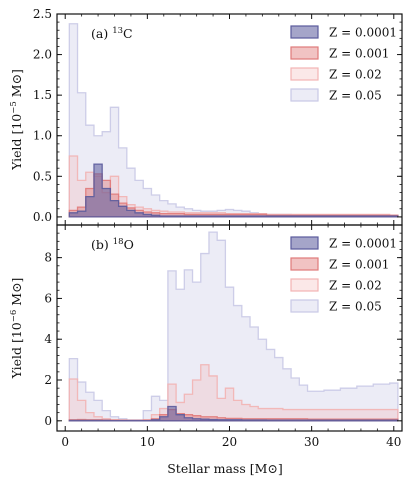 This screenshot has width=415, height=482. I want to click on panel-label: (a) 13C, so click(112, 33).